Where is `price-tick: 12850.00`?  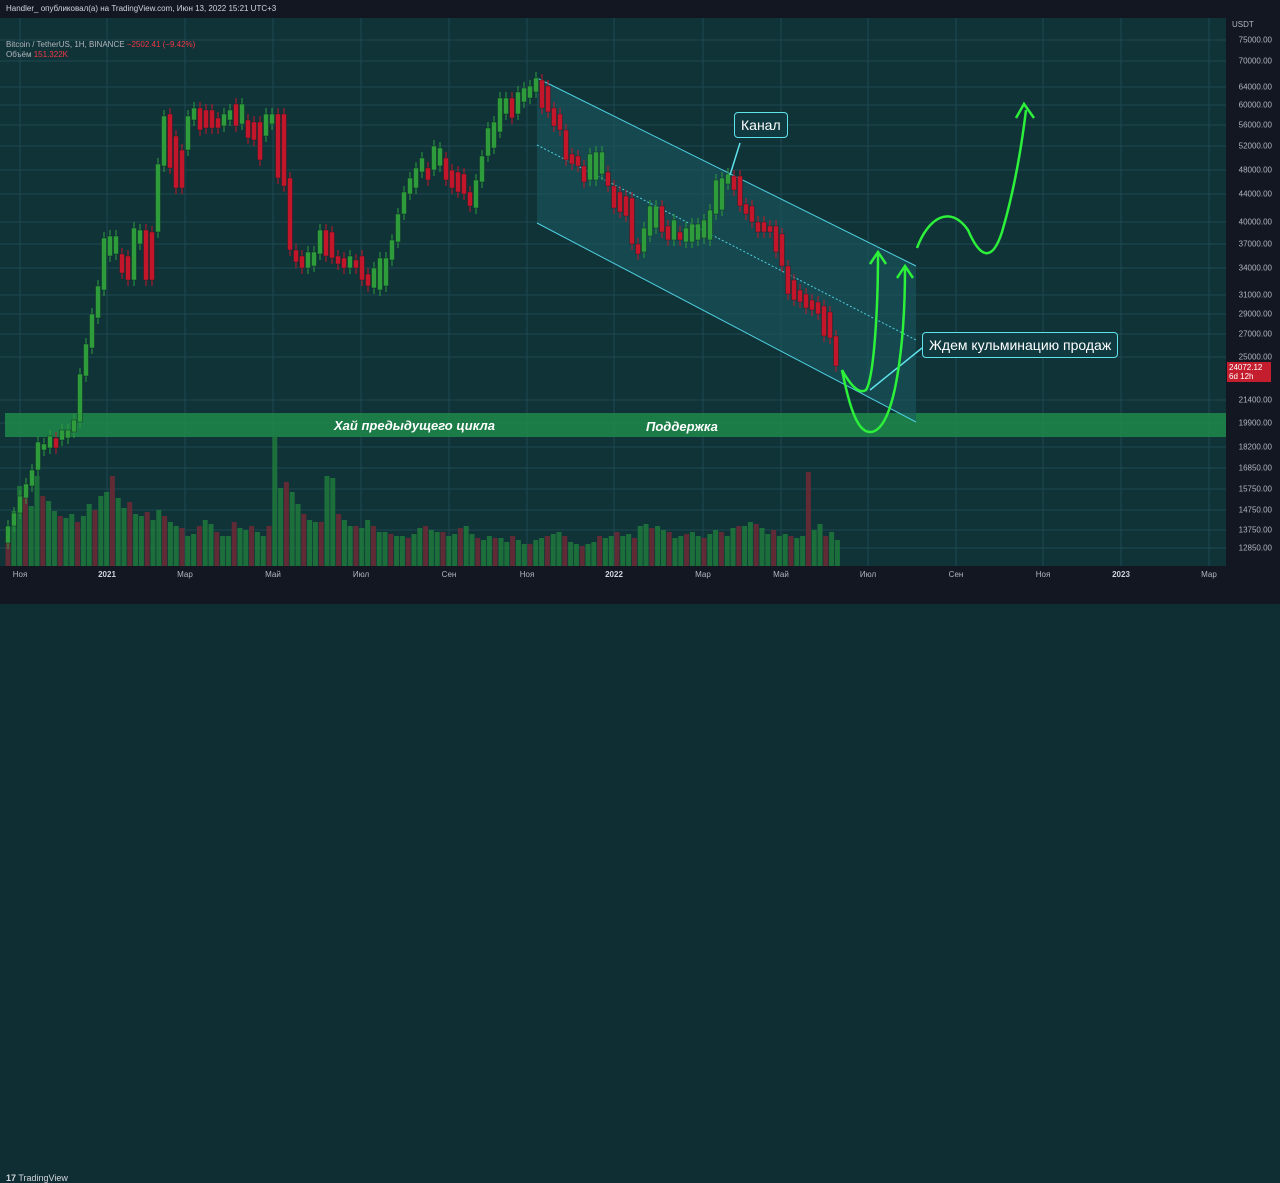 price-tick: 12850.00 is located at coordinates (1255, 548).